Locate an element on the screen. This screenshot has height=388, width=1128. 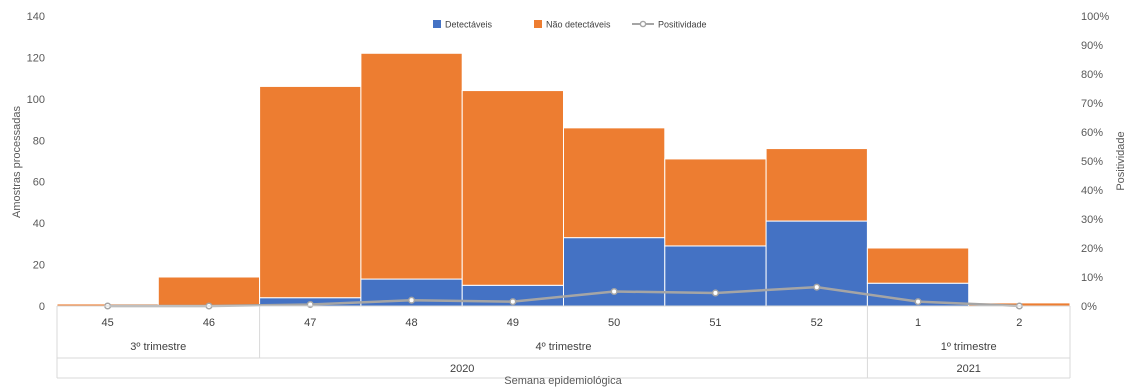
legend: Detectáveis Não detectáveis Positividade is located at coordinates (570, 25).